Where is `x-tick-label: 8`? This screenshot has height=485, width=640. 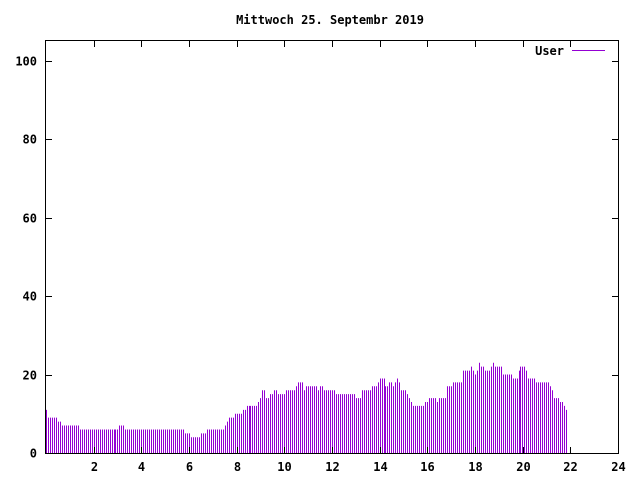
x-tick-label: 8 is located at coordinates (237, 467).